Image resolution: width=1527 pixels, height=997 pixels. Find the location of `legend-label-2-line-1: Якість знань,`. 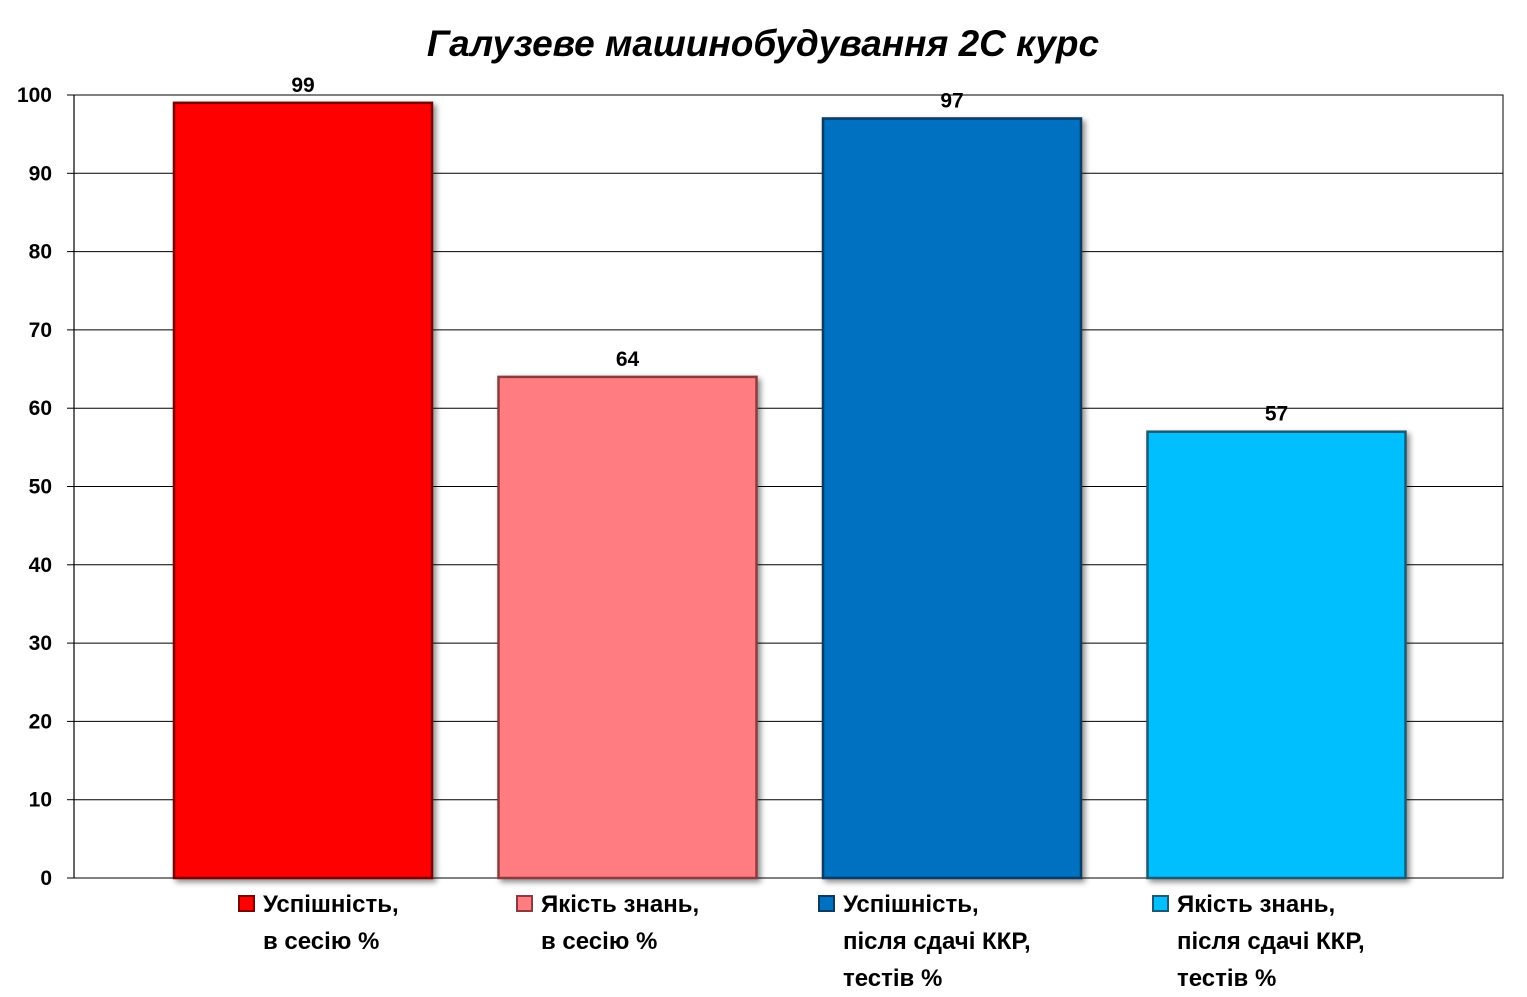

legend-label-2-line-1: Якість знань, is located at coordinates (620, 904).